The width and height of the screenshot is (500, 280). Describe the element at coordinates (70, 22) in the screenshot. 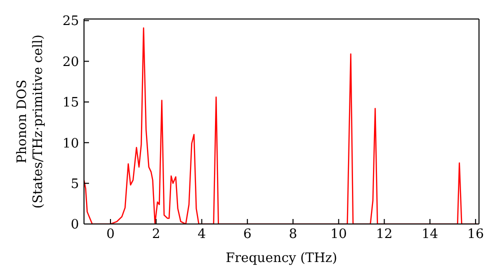

I see `y-tick-label: 25` at that location.